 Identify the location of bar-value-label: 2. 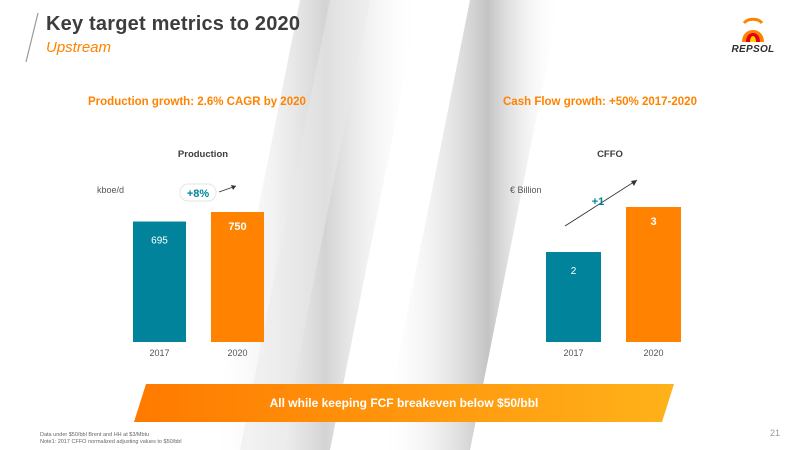
(574, 271).